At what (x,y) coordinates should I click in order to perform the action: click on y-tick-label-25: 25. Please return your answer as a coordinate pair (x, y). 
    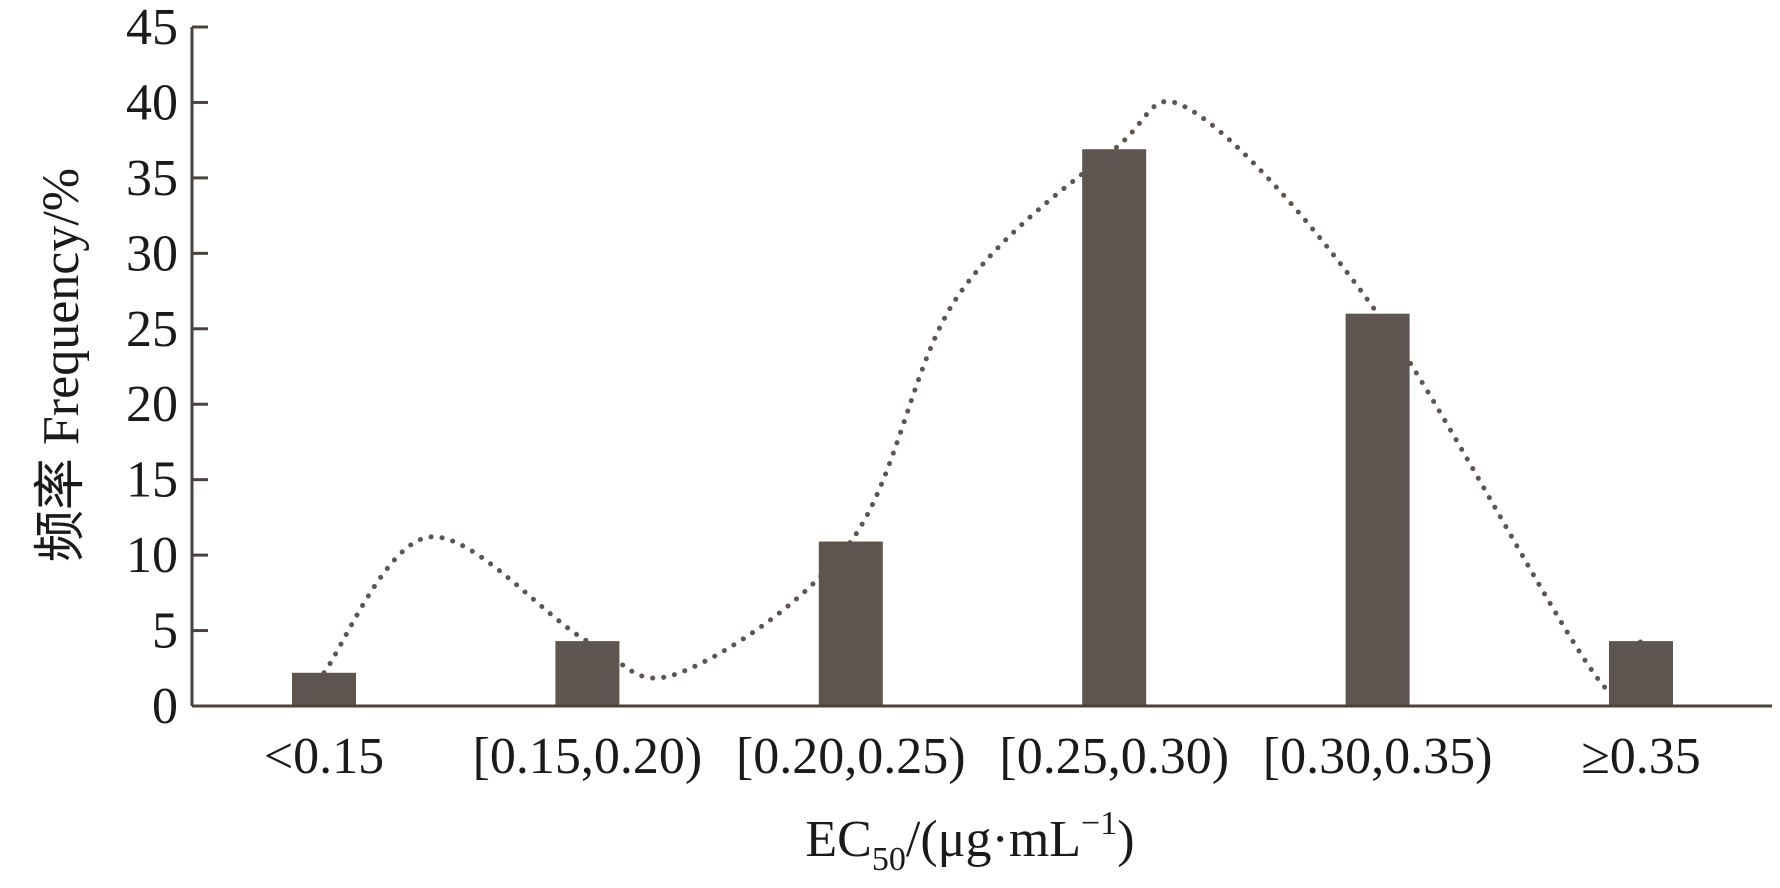
    Looking at the image, I should click on (152, 329).